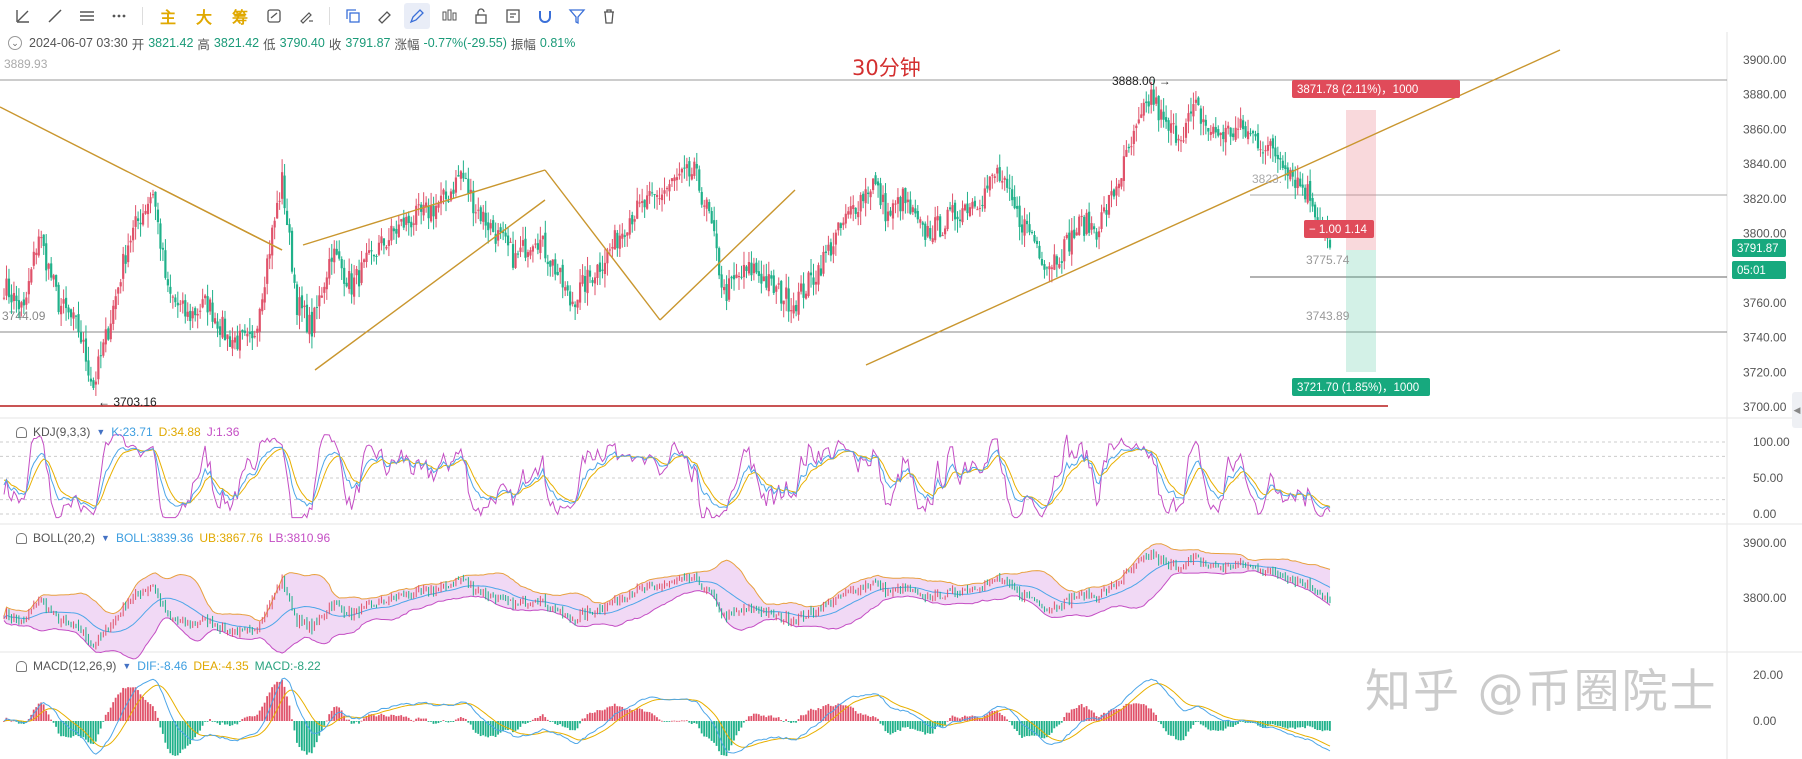 The image size is (1802, 759). What do you see at coordinates (203, 17) in the screenshot?
I see `big-chip-button: 大` at bounding box center [203, 17].